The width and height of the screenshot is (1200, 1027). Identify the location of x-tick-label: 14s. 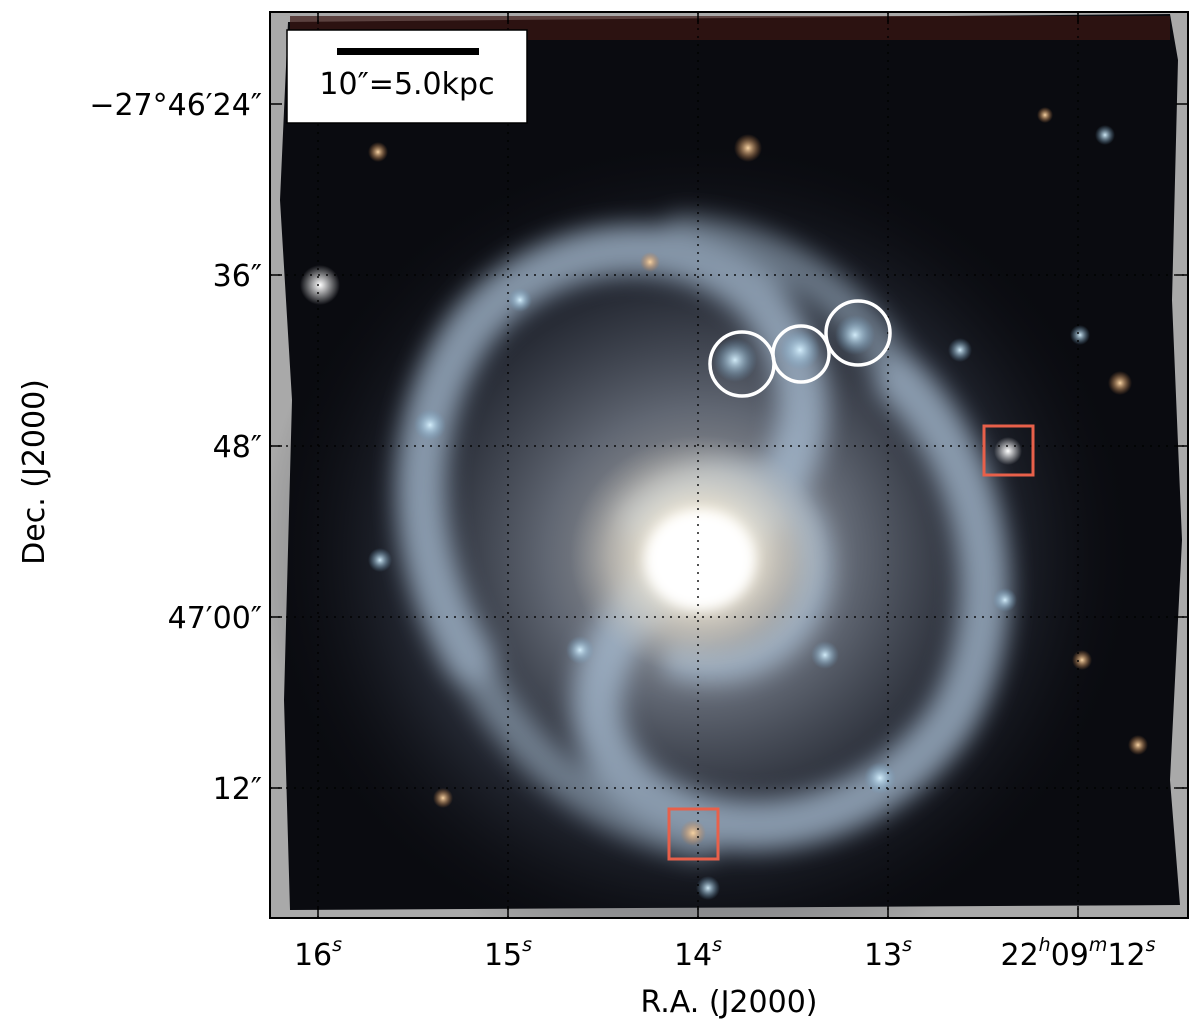
(698, 953).